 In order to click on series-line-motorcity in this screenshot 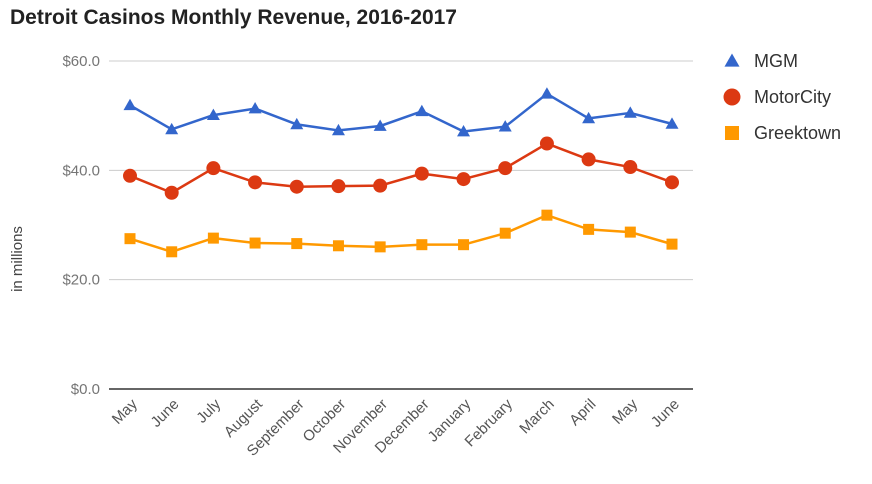, I will do `click(401, 168)`.